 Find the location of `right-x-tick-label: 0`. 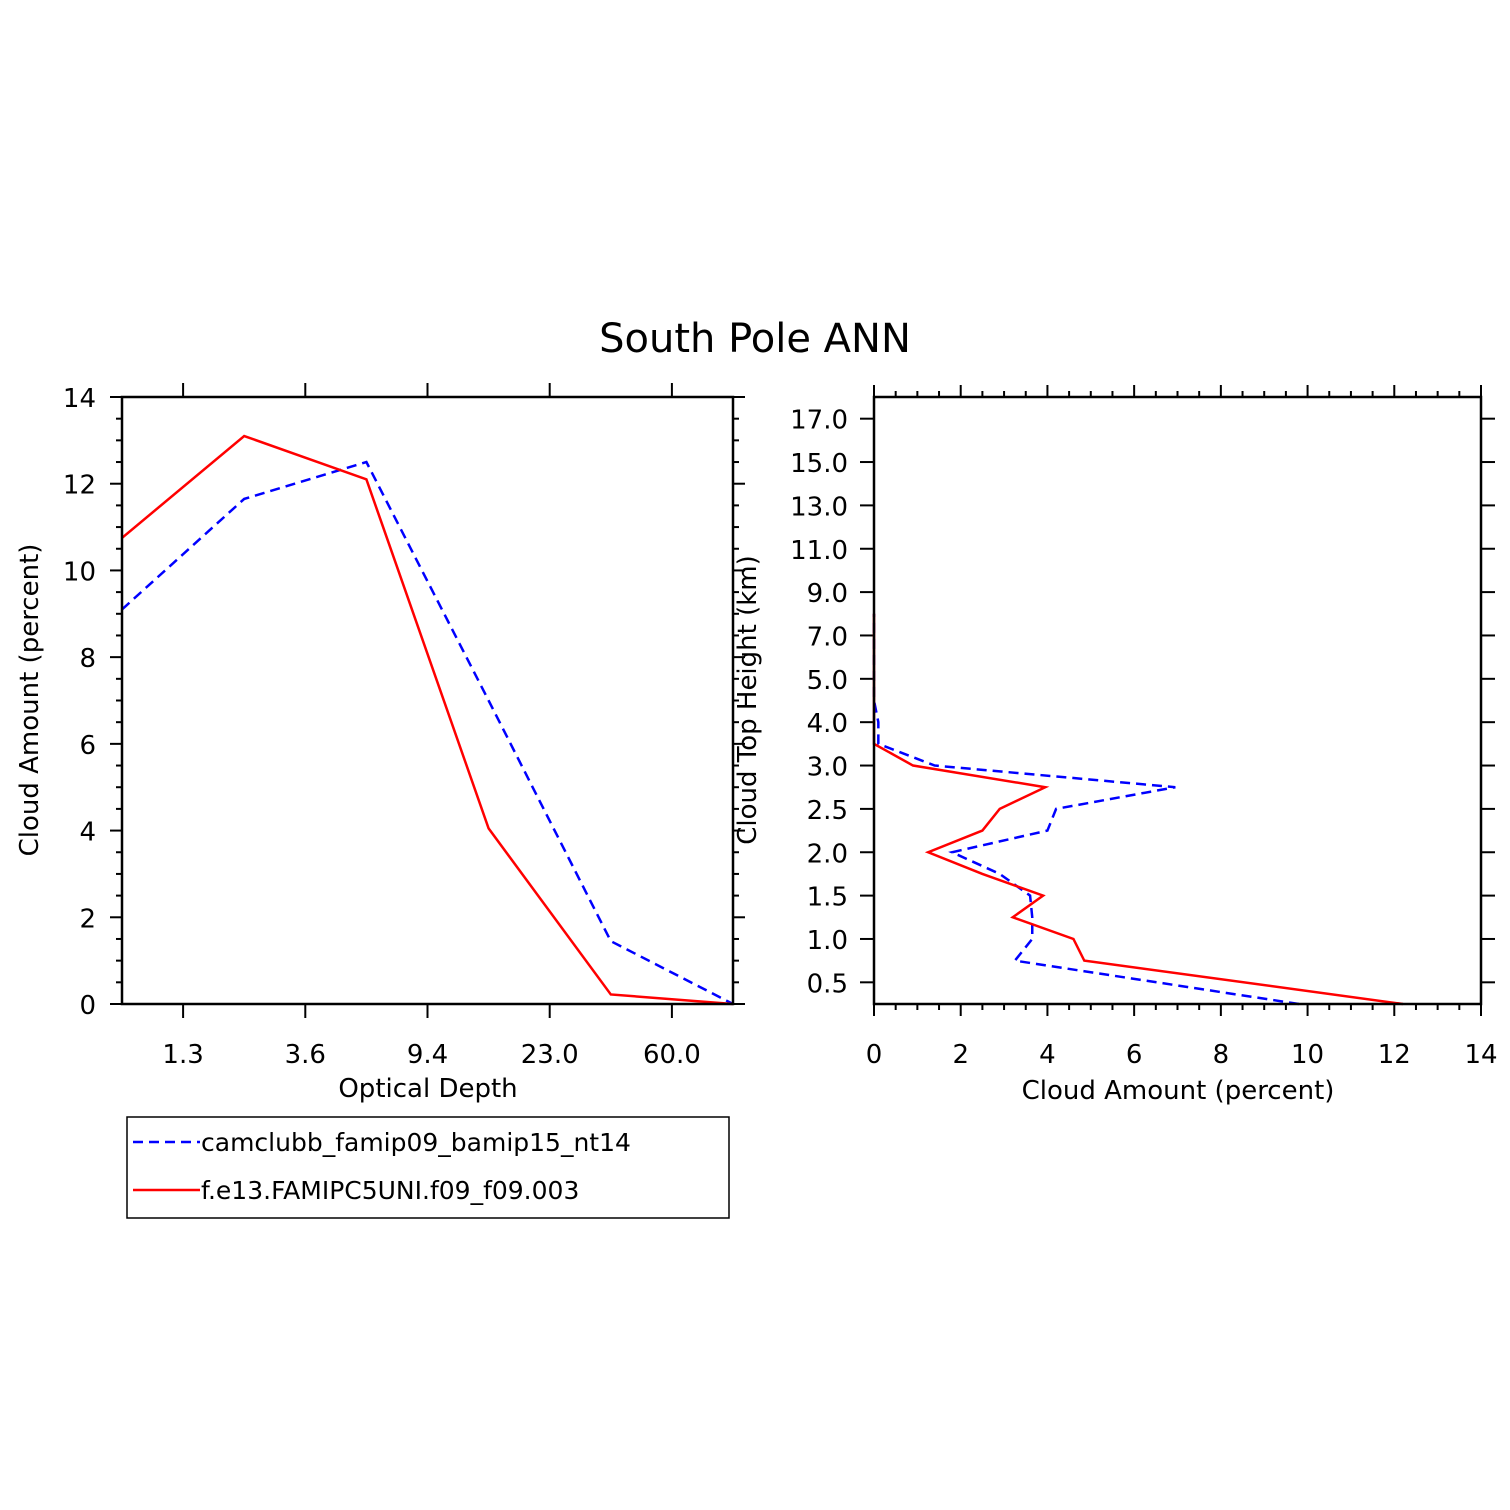

right-x-tick-label: 0 is located at coordinates (874, 1055).